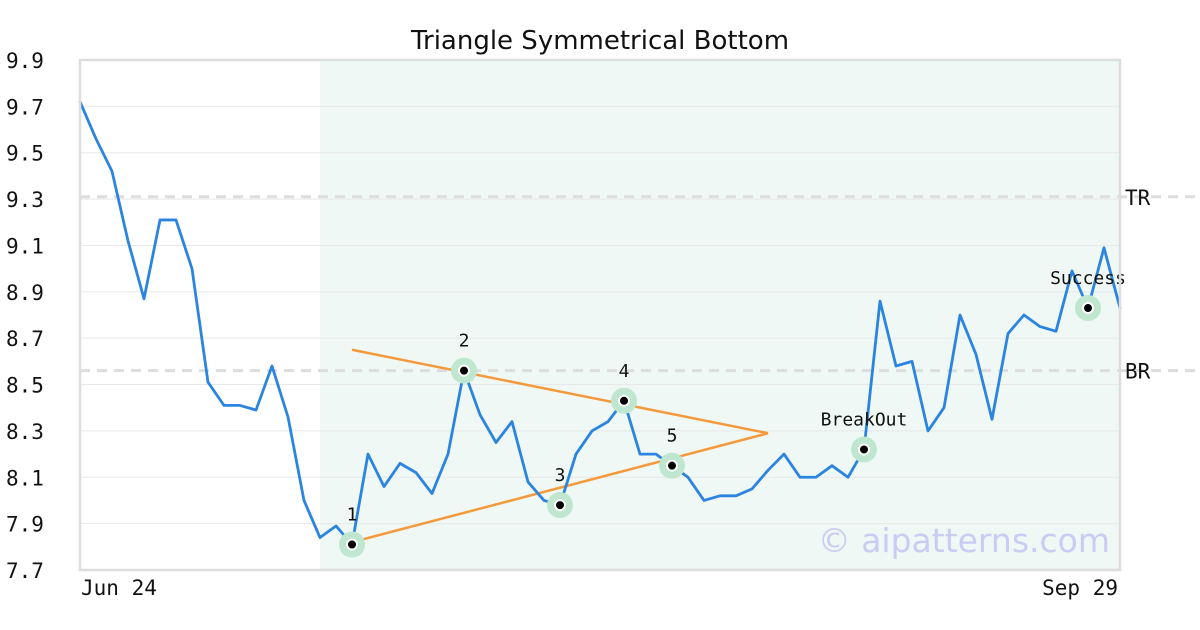 The image size is (1200, 630). Describe the element at coordinates (1088, 278) in the screenshot. I see `pattern-point-label: Success` at that location.